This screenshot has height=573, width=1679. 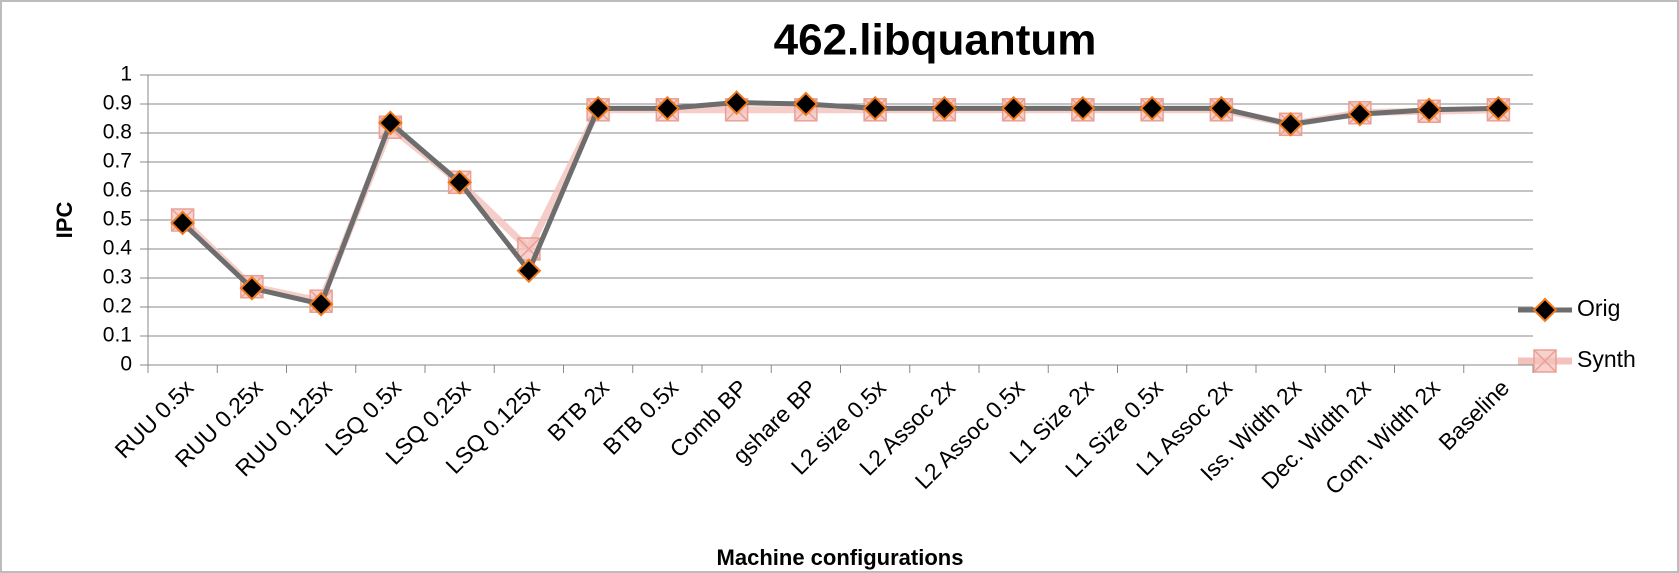 I want to click on y-tick-label: 0.6, so click(x=117, y=190).